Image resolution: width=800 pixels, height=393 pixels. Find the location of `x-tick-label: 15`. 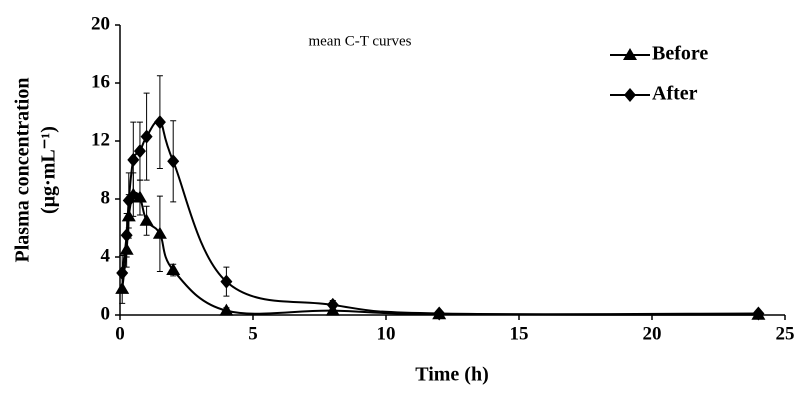

x-tick-label: 15 is located at coordinates (519, 333).